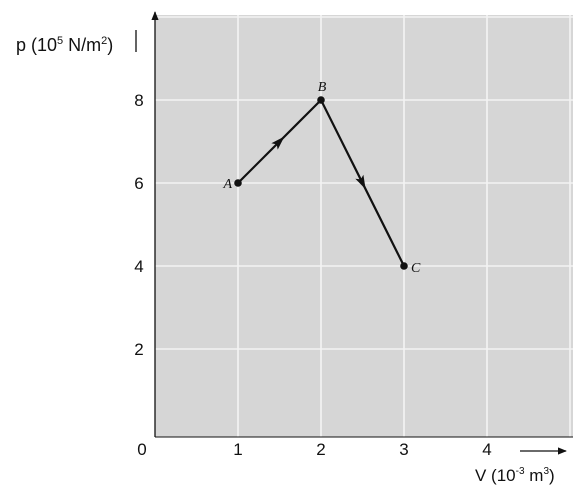 The height and width of the screenshot is (488, 575). I want to click on y-tick-label: 6, so click(138, 183).